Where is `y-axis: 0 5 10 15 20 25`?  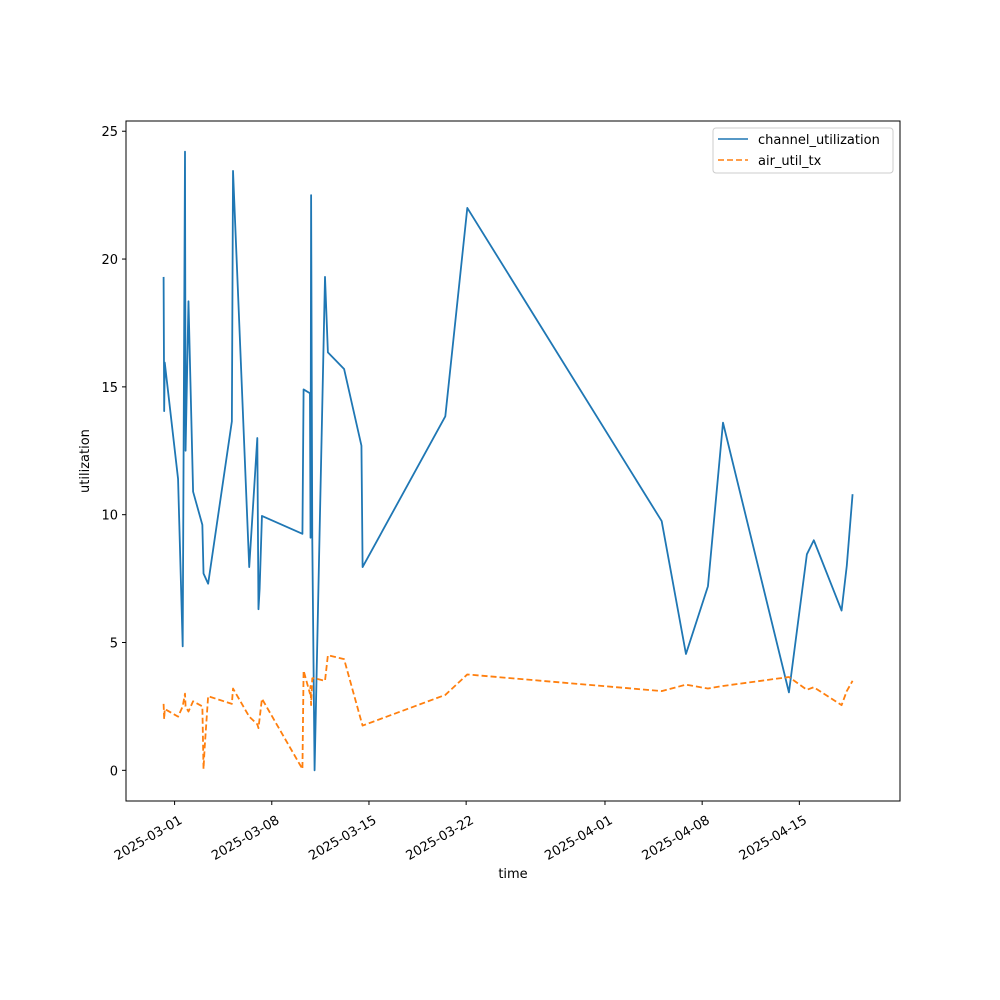
y-axis: 0 5 10 15 20 25 is located at coordinates (113, 452).